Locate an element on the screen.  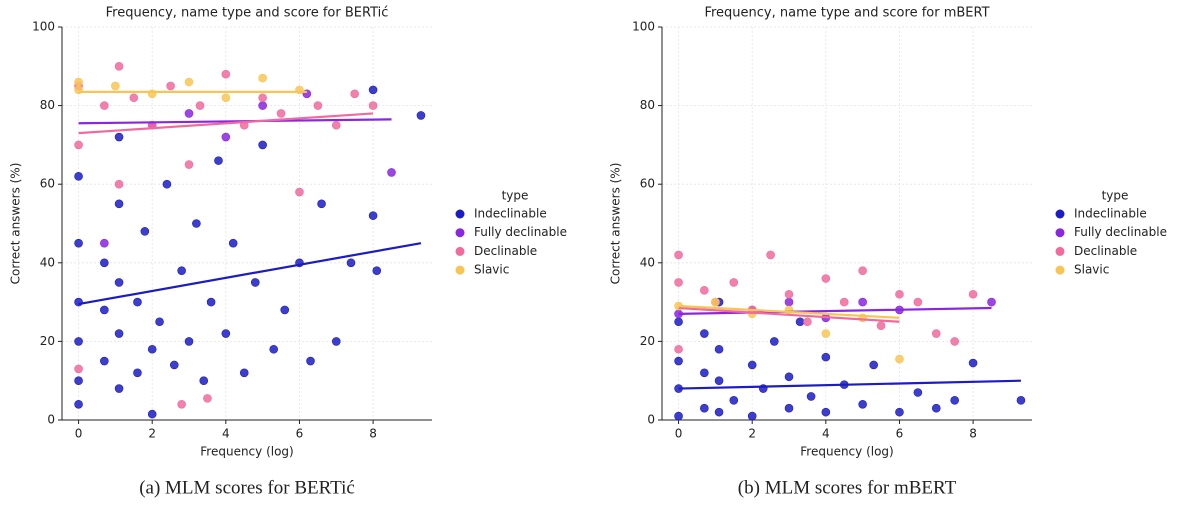
y-axis-label: Correct answers (%) is located at coordinates (16, 224).